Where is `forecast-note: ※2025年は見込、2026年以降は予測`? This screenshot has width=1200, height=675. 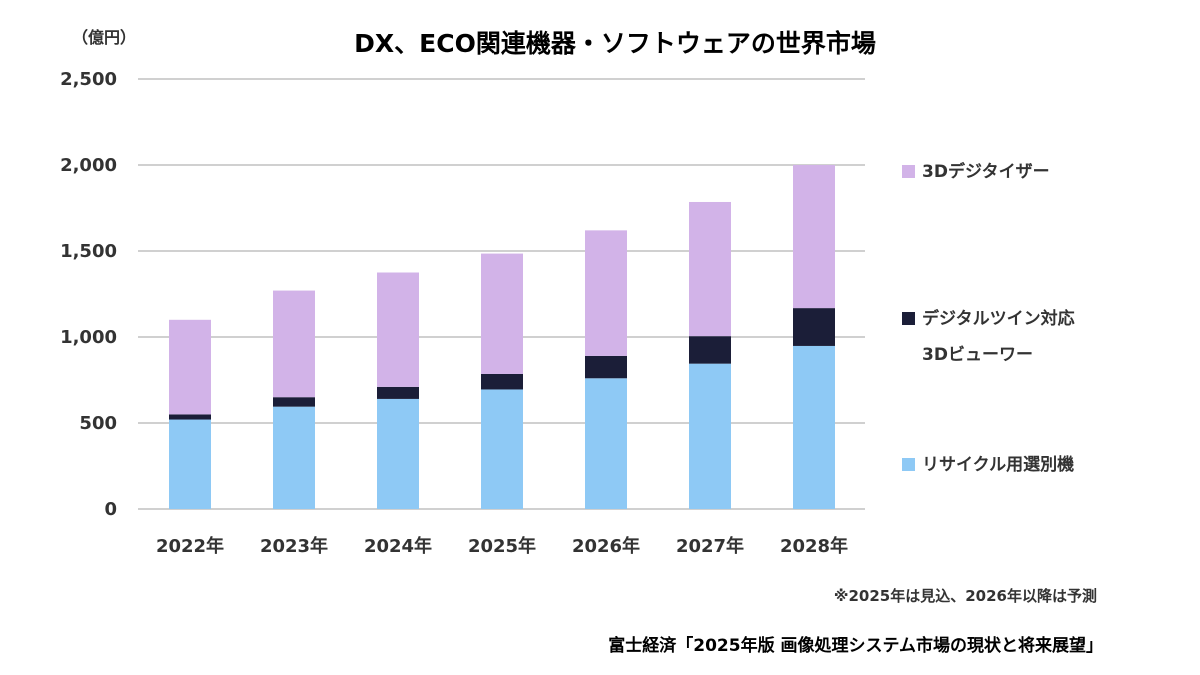 forecast-note: ※2025年は見込、2026年以降は予測 is located at coordinates (965, 596).